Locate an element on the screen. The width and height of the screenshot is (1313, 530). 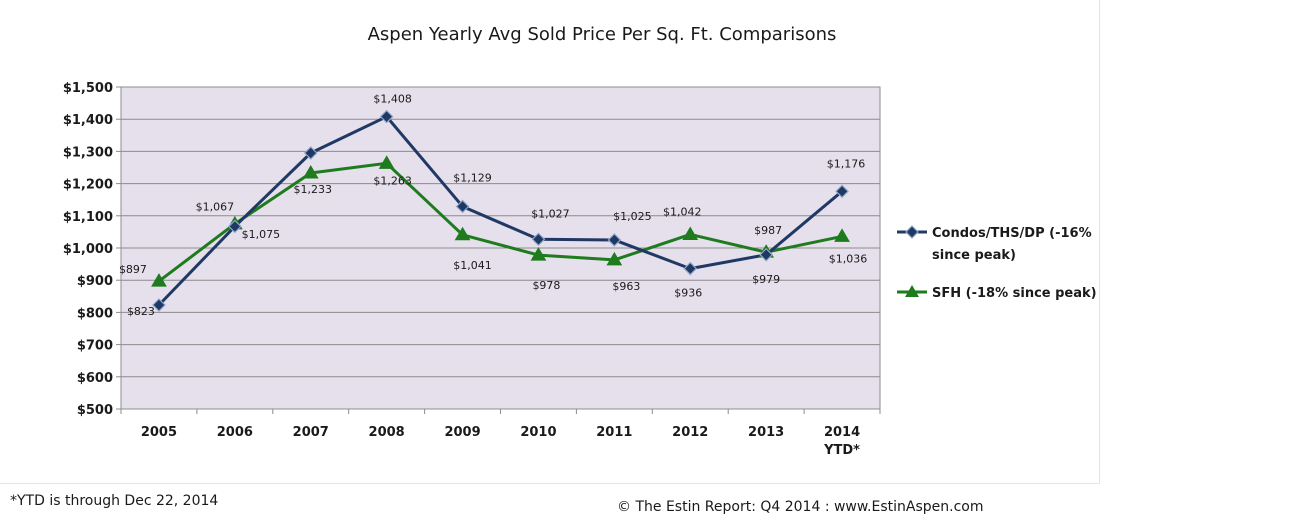
sfh-data-label: $1,042 is located at coordinates (682, 211).